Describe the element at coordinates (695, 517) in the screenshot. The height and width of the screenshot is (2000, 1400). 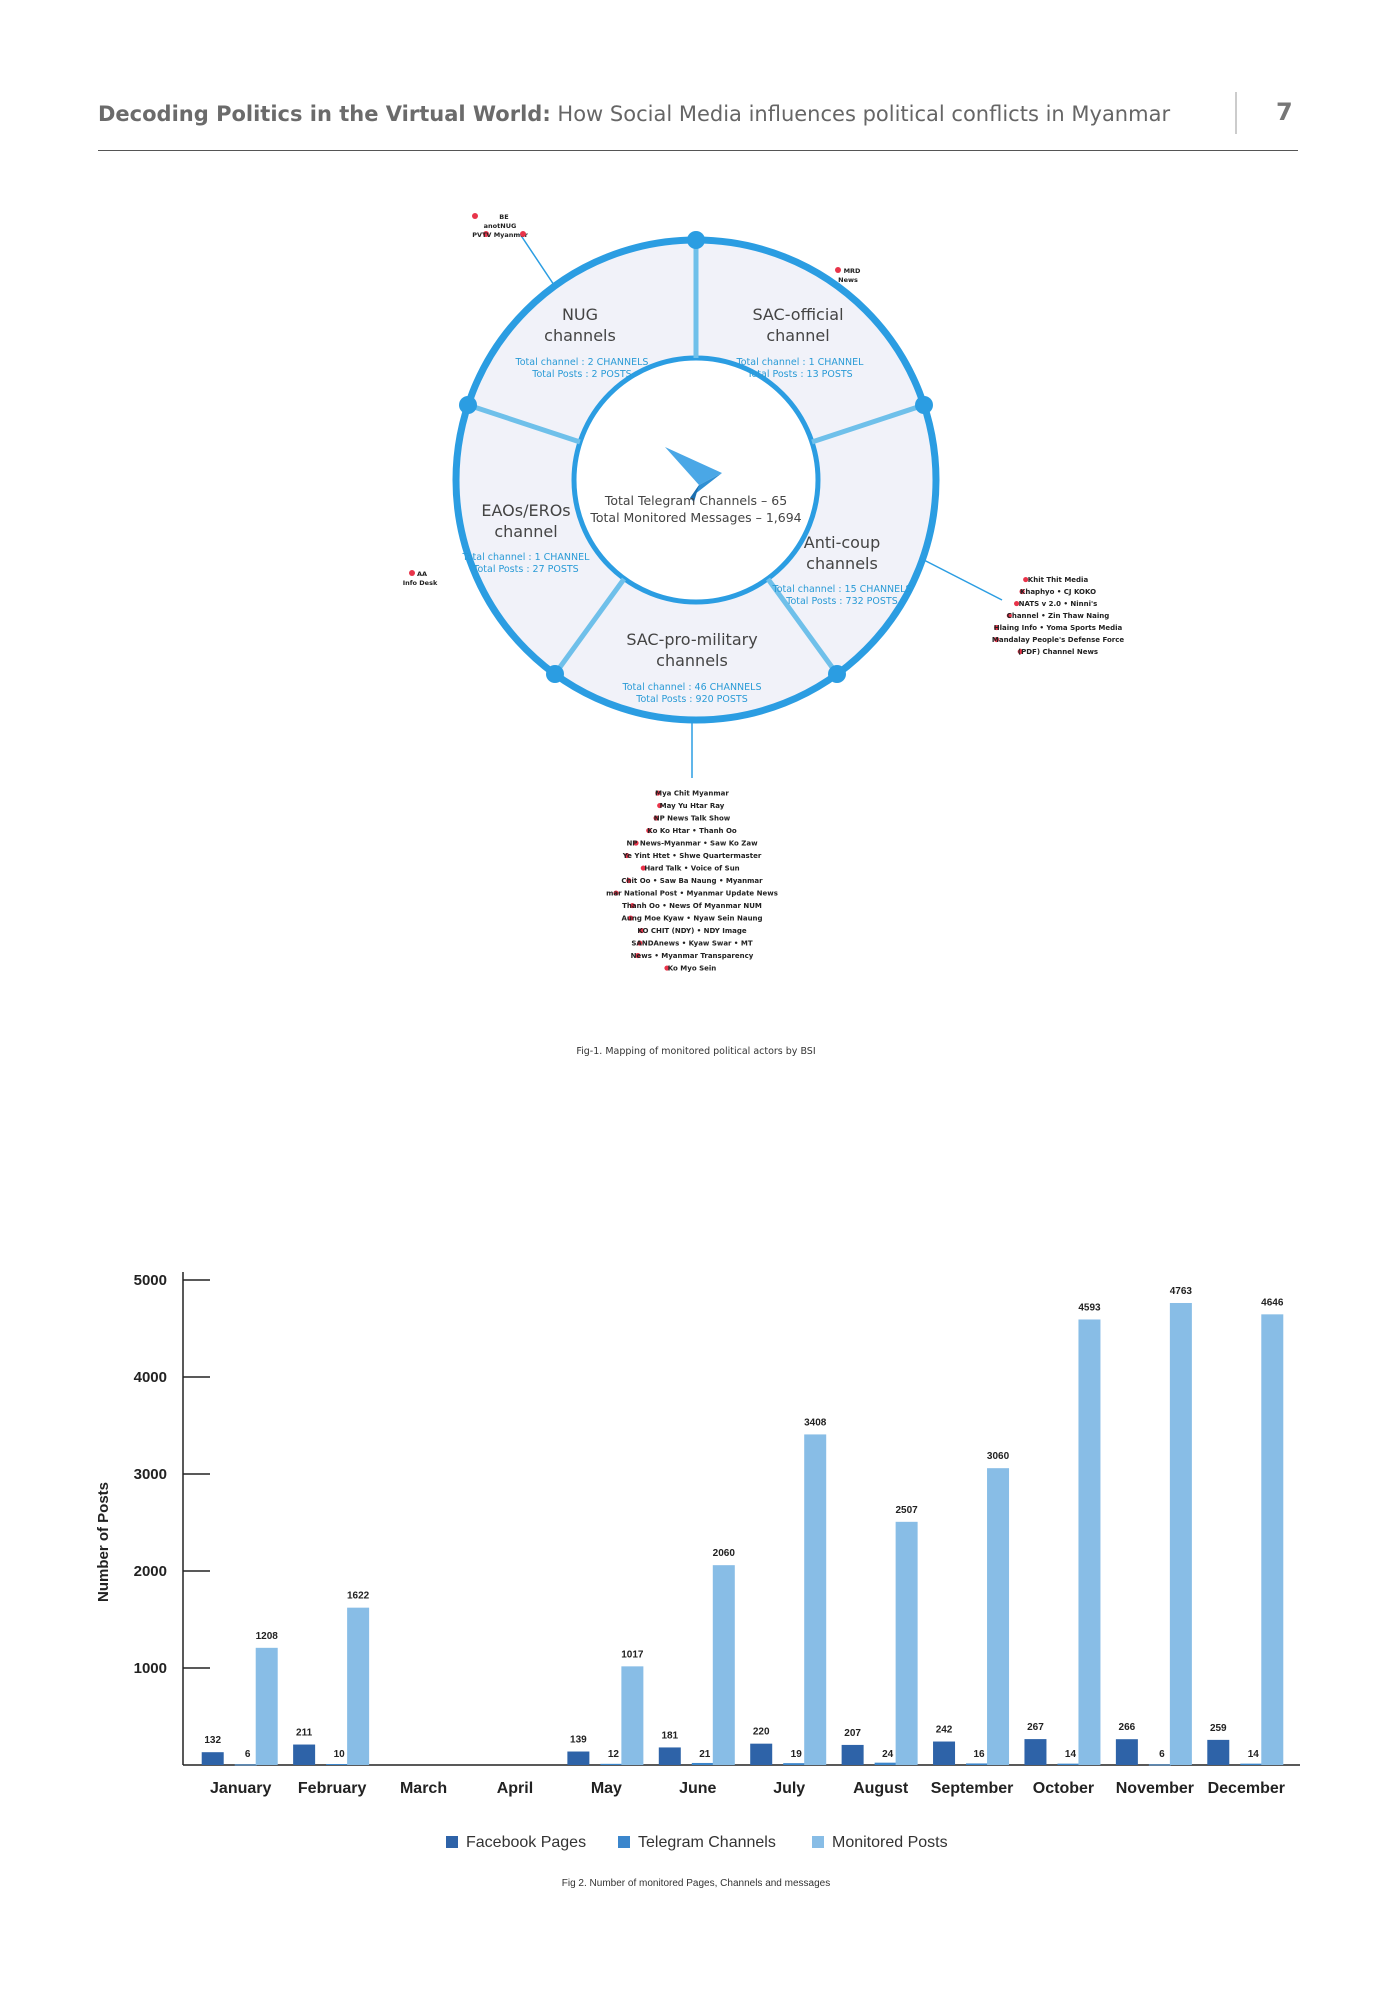
I see `center-total-messages: Total Monitored Messages – 1,694` at that location.